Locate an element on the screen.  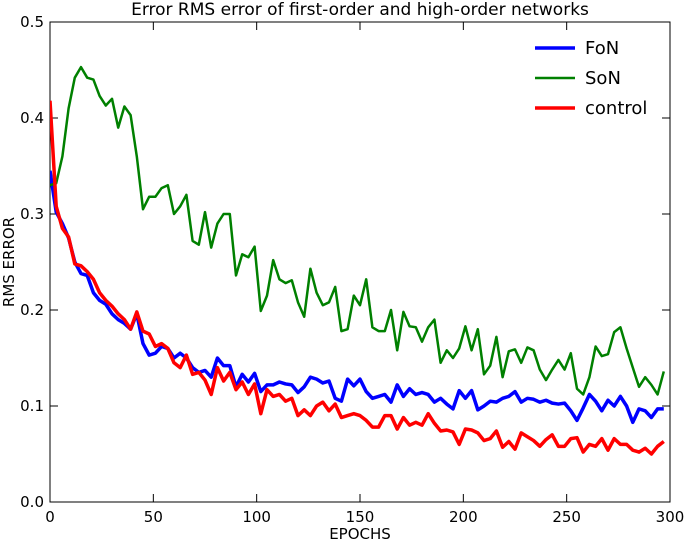
y-tick-label: 0.1 is located at coordinates (32, 406).